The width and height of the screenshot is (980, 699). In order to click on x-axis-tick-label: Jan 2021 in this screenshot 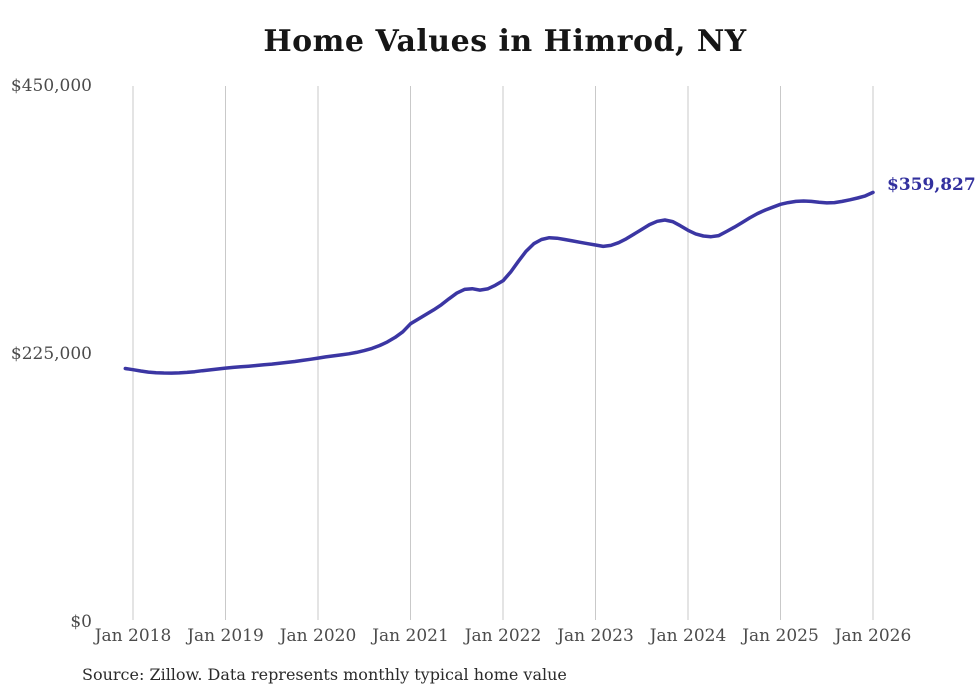, I will do `click(409, 636)`.